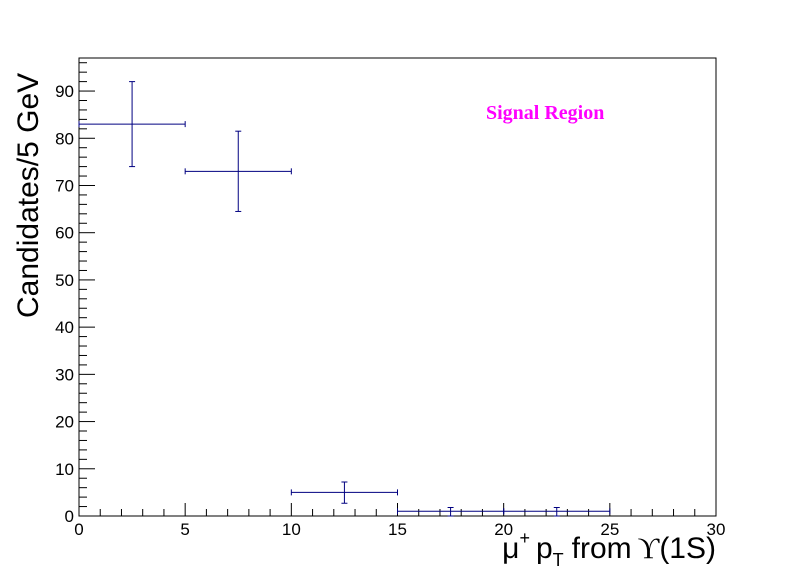 This screenshot has width=796, height=574. I want to click on y-tick-label: 50, so click(64, 280).